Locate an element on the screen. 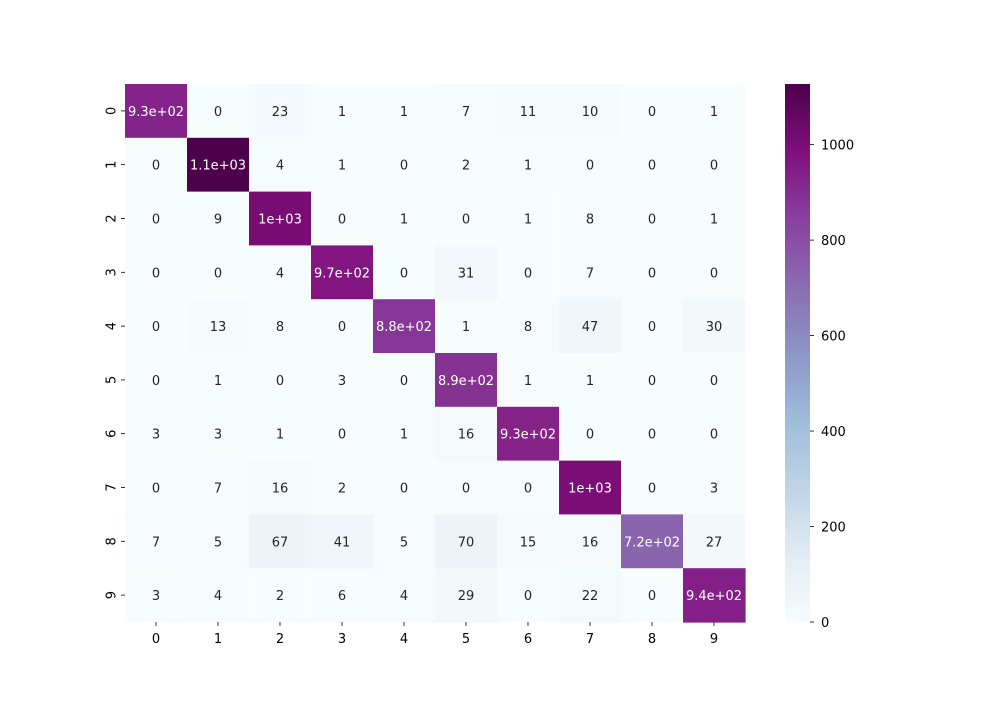  cell-annotation: 9 is located at coordinates (218, 220).